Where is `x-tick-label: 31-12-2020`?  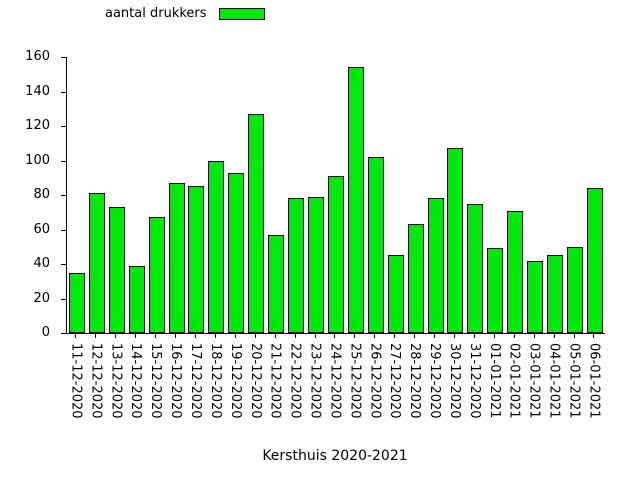 x-tick-label: 31-12-2020 is located at coordinates (474, 381).